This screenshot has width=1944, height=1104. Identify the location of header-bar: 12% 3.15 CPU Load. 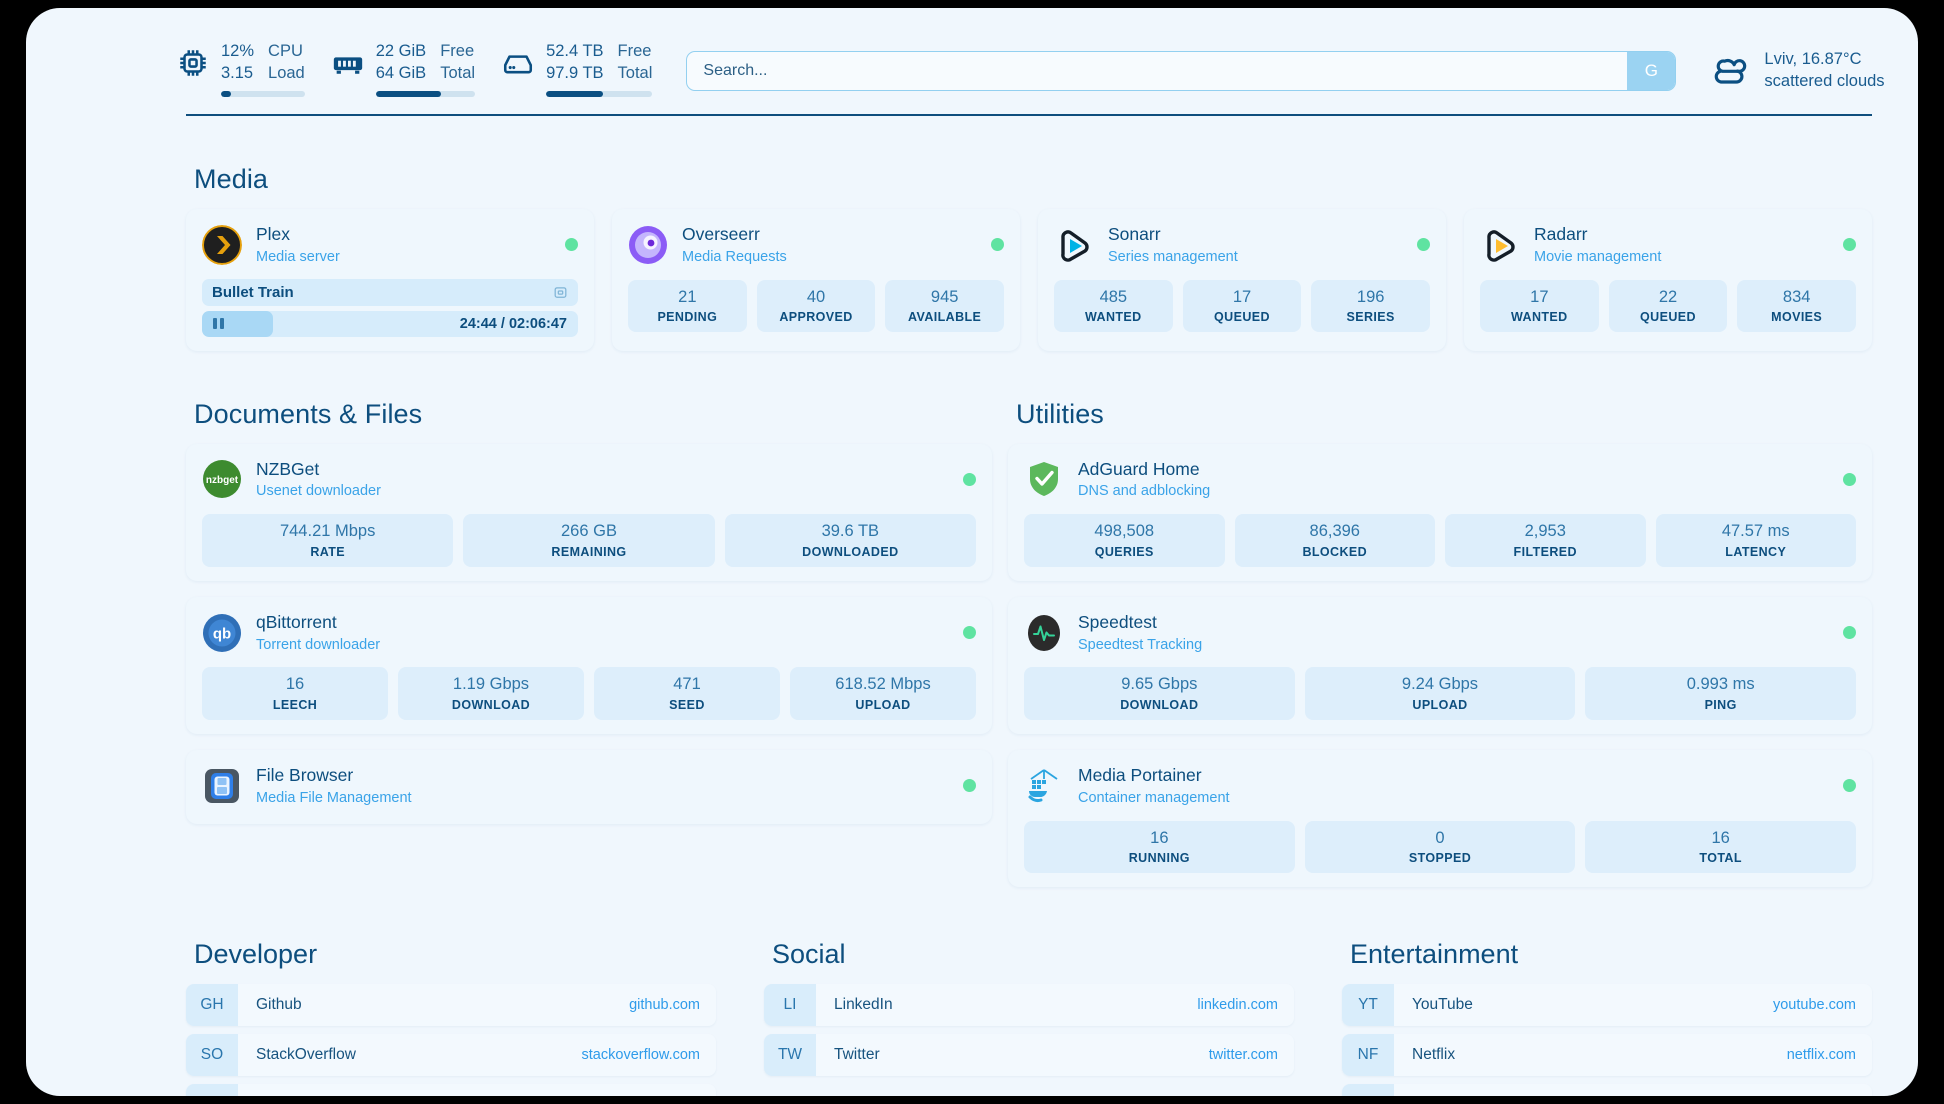
(972, 54).